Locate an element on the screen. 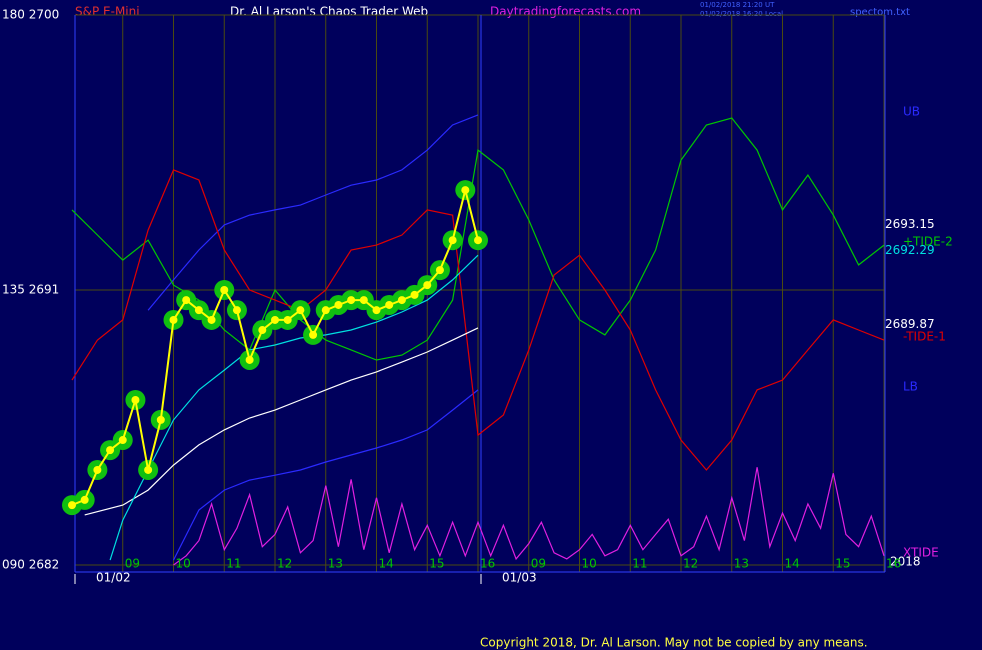 The image size is (982, 650). date-label: 01/02 is located at coordinates (113, 578).